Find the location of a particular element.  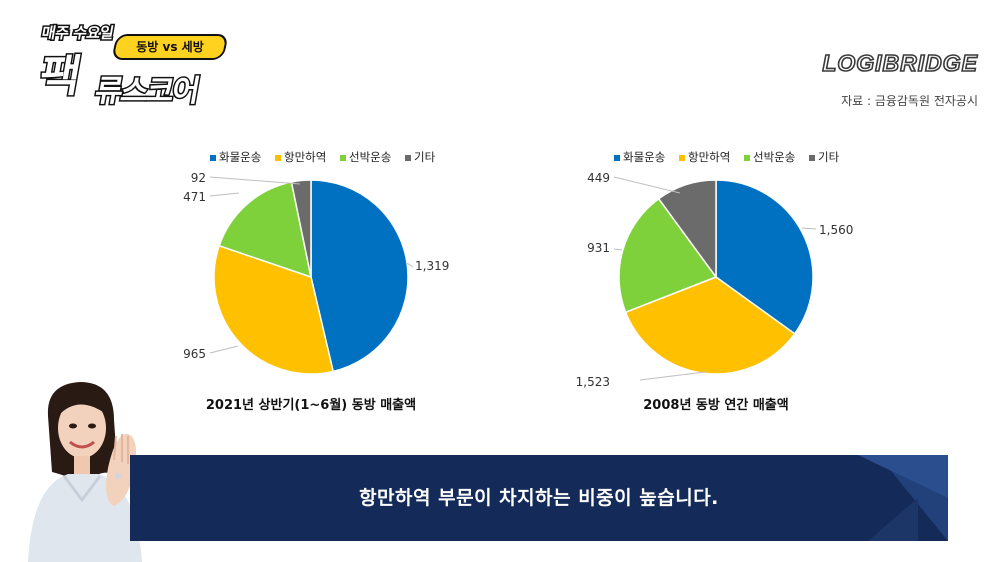

data-label: 471 is located at coordinates (194, 197).